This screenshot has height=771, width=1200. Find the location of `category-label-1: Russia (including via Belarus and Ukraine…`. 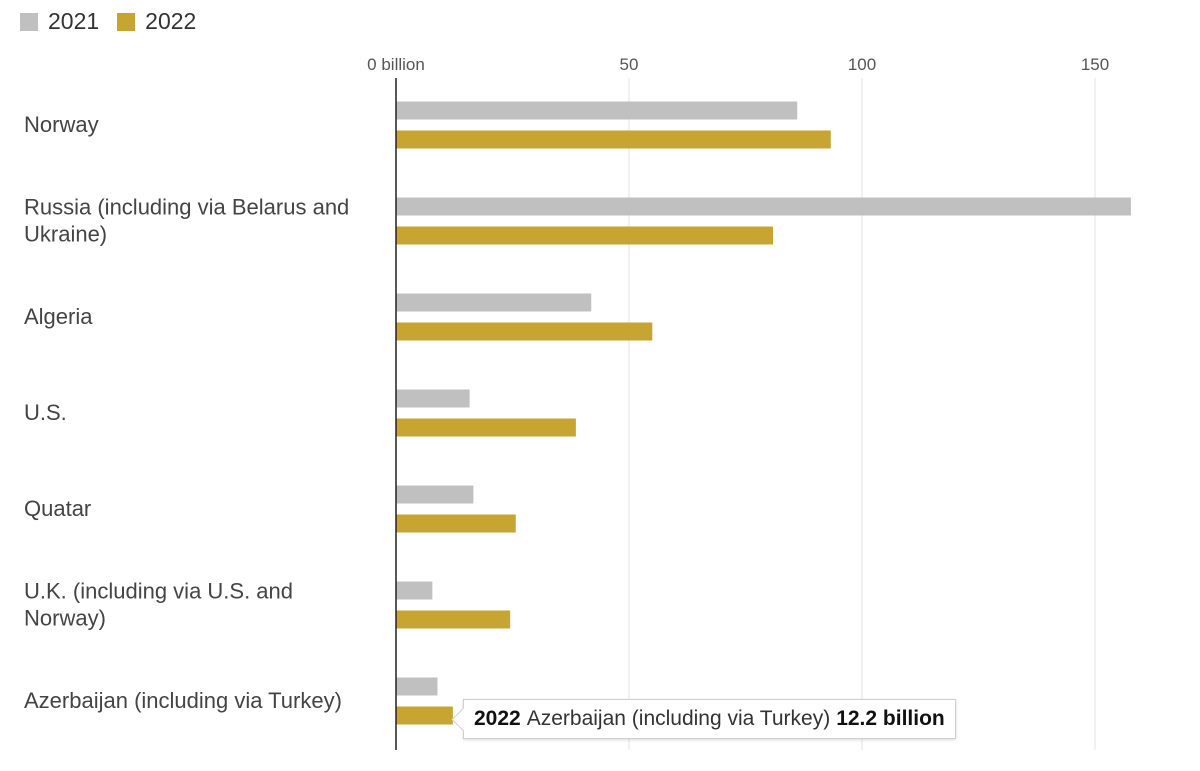

category-label-1: Russia (including via Belarus and Ukraine… is located at coordinates (186, 221).